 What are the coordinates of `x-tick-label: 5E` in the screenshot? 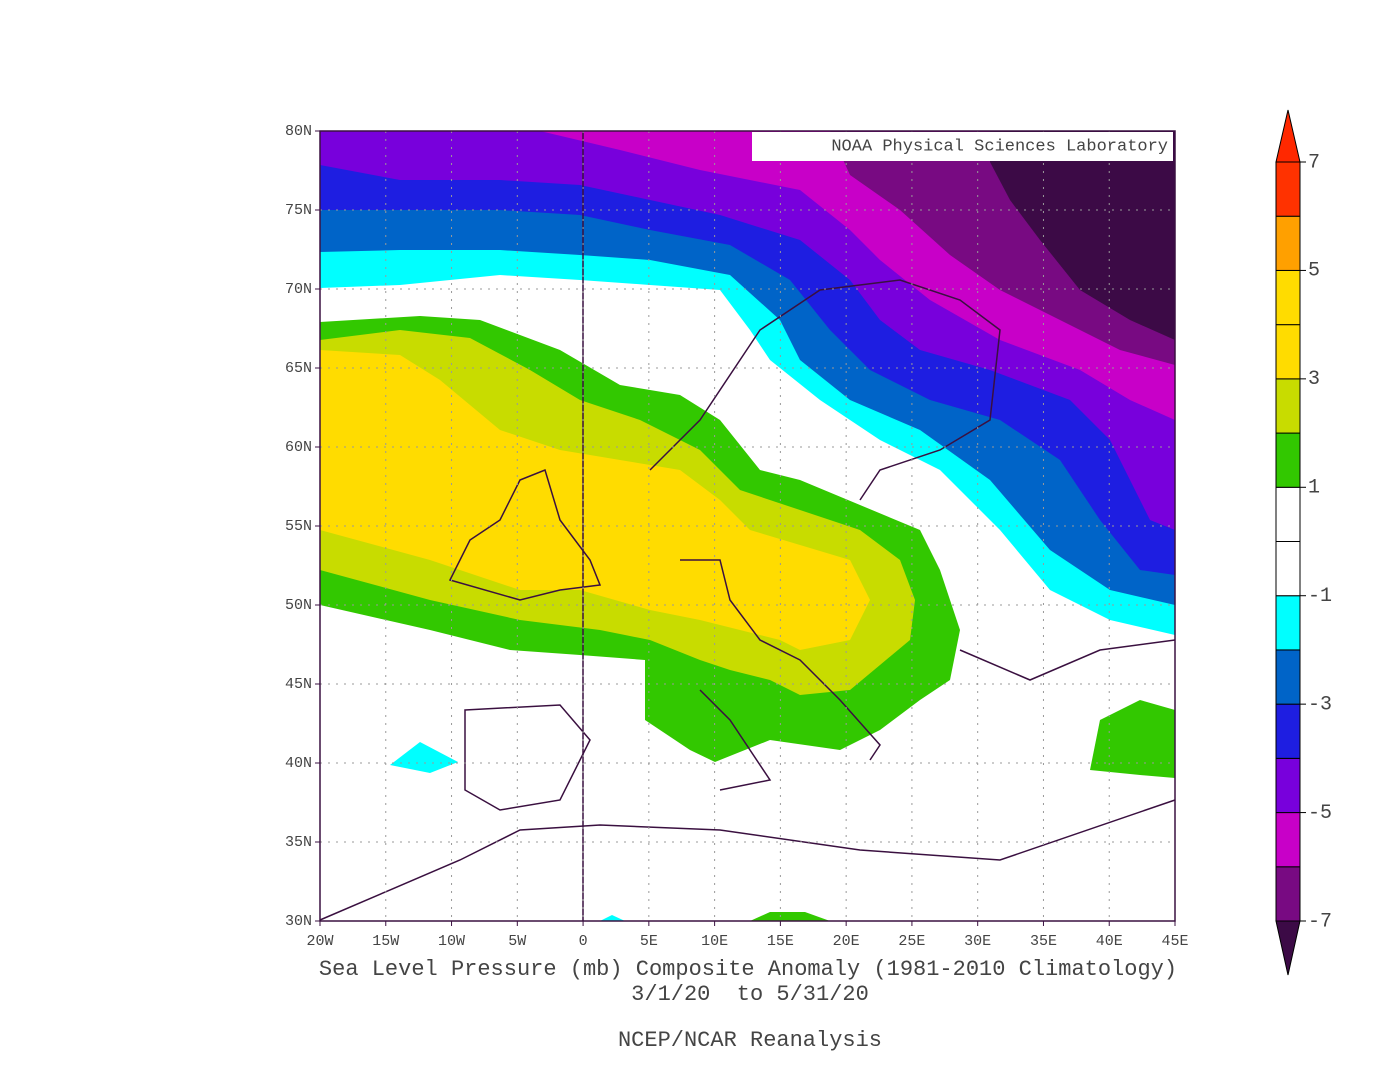 It's located at (649, 941).